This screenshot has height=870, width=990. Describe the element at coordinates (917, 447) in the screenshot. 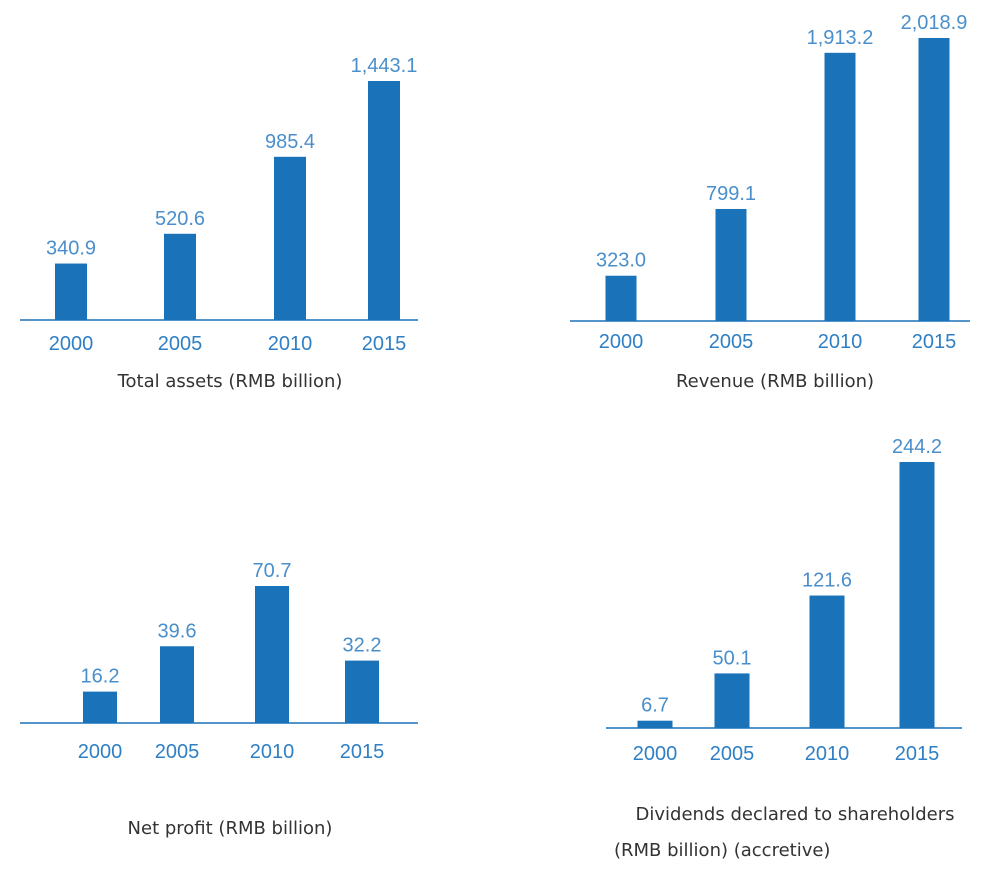

I see `value-label-2015: 244.2` at that location.